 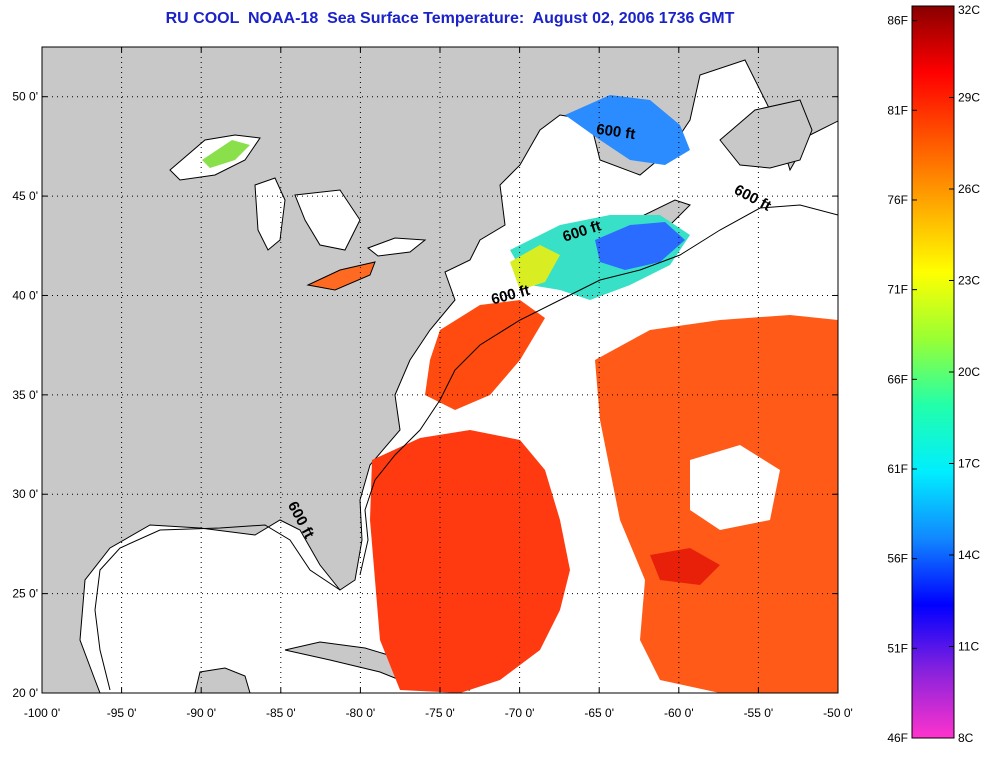 What do you see at coordinates (766, 134) in the screenshot?
I see `land-newfoundland` at bounding box center [766, 134].